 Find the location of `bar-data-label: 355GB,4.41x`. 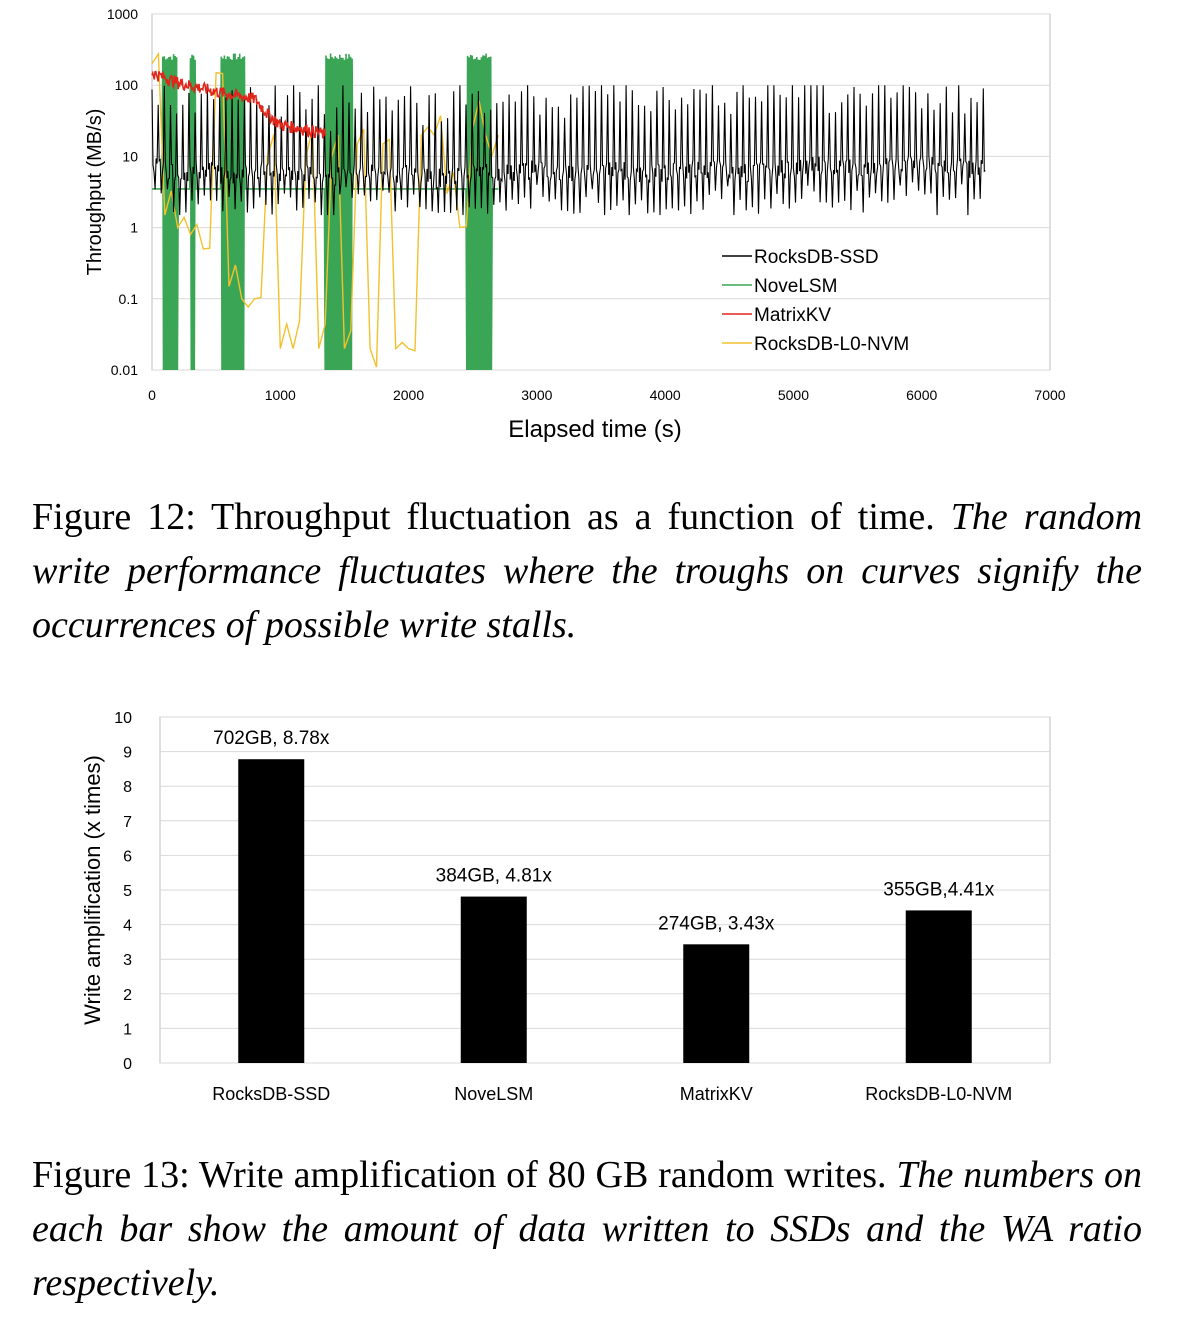

bar-data-label: 355GB,4.41x is located at coordinates (938, 889).